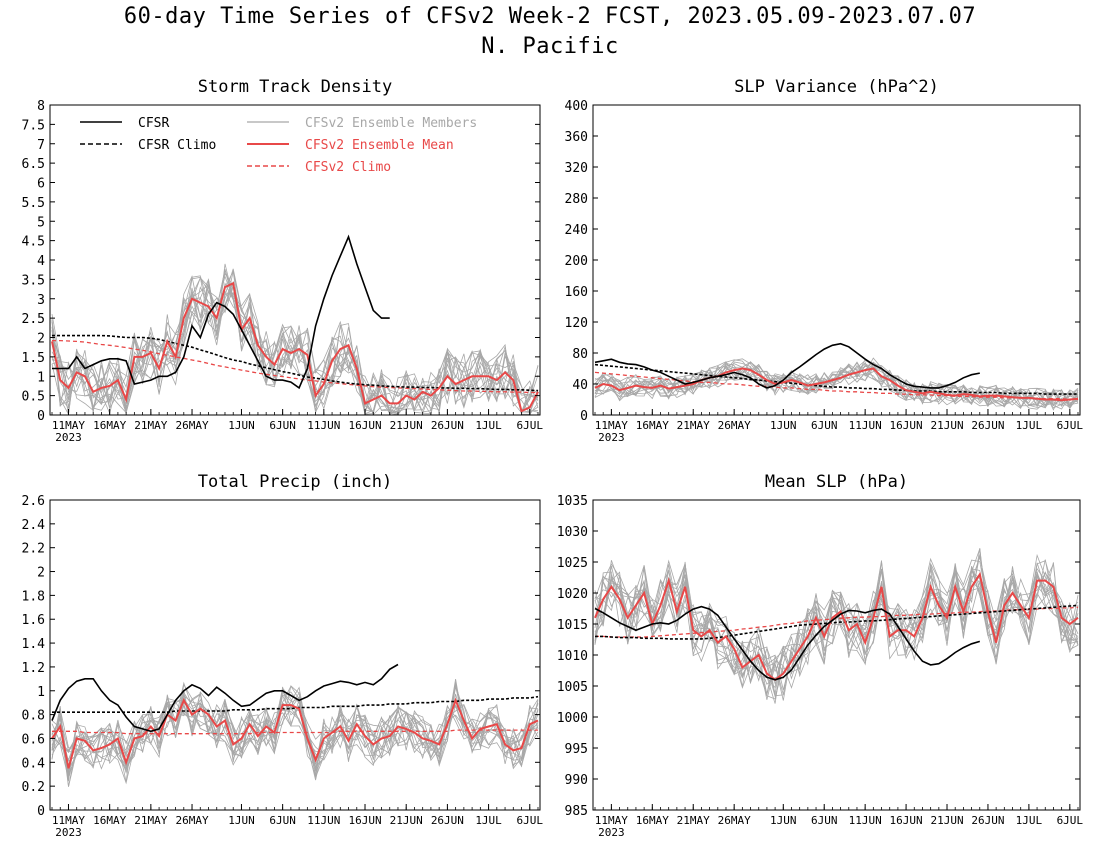 This screenshot has width=1100, height=850. Describe the element at coordinates (33, 668) in the screenshot. I see `y-tick-label: 1.2` at that location.